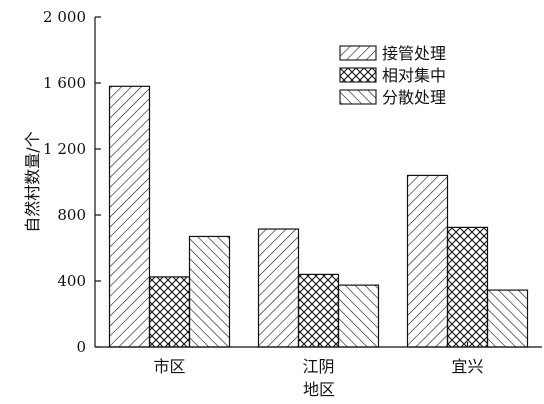 This screenshot has height=404, width=544. I want to click on x-labels: 市区 江阴 宜兴, so click(318, 359).